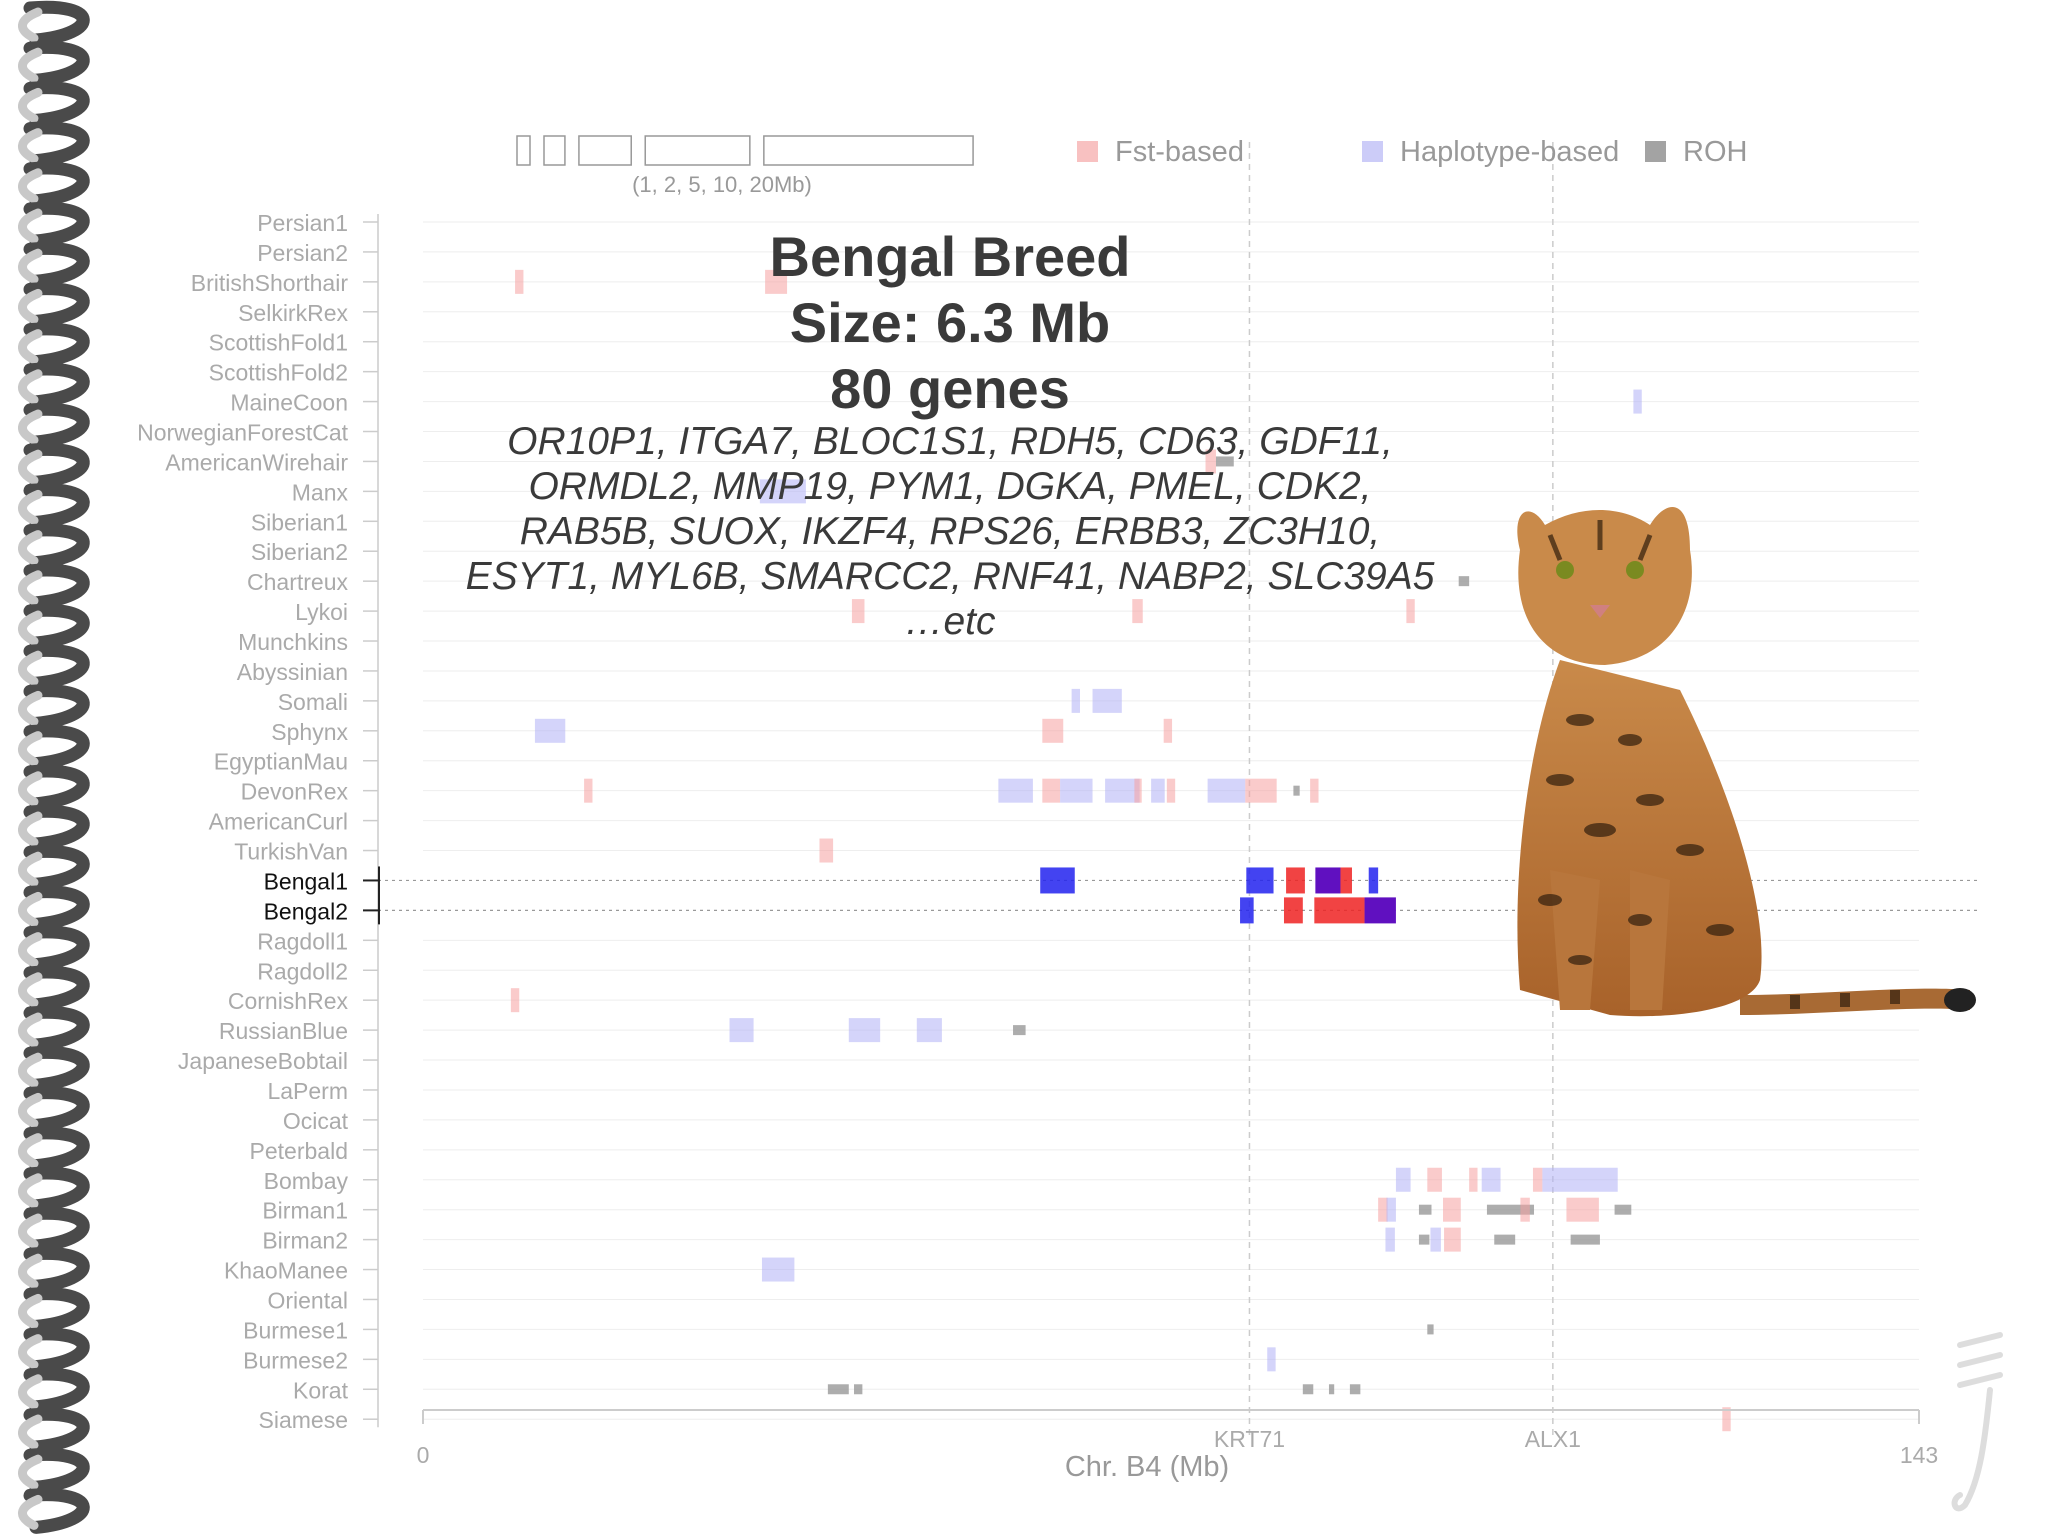 The height and width of the screenshot is (1536, 2048). Describe the element at coordinates (950, 256) in the screenshot. I see `overlay-title: Bengal Breed` at that location.